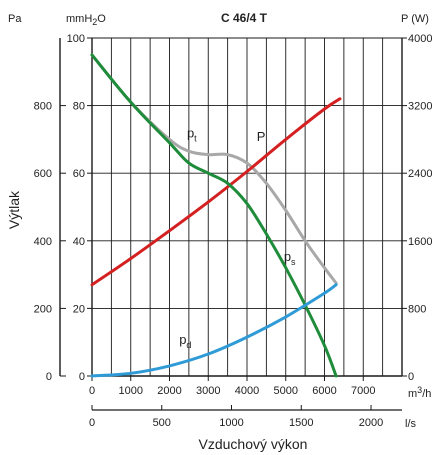  Describe the element at coordinates (286, 391) in the screenshot. I see `m3h-tick-label: 5000` at that location.